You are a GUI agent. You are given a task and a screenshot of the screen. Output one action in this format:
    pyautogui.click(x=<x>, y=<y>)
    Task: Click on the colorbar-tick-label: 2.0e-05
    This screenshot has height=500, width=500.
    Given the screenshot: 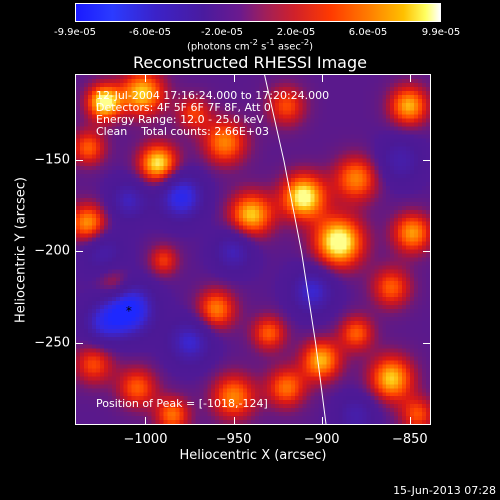 What is the action you would take?
    pyautogui.click(x=296, y=32)
    